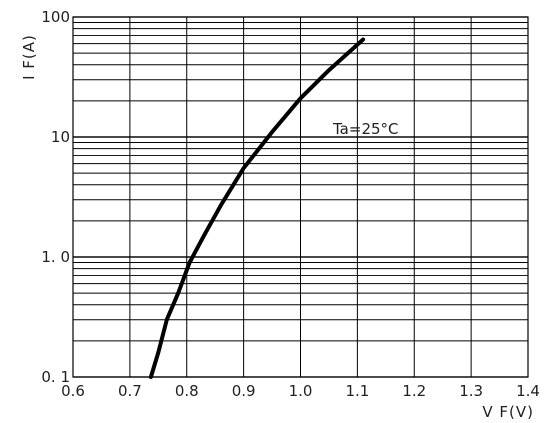 The height and width of the screenshot is (423, 551). I want to click on y-tick-label: 10, so click(60, 137).